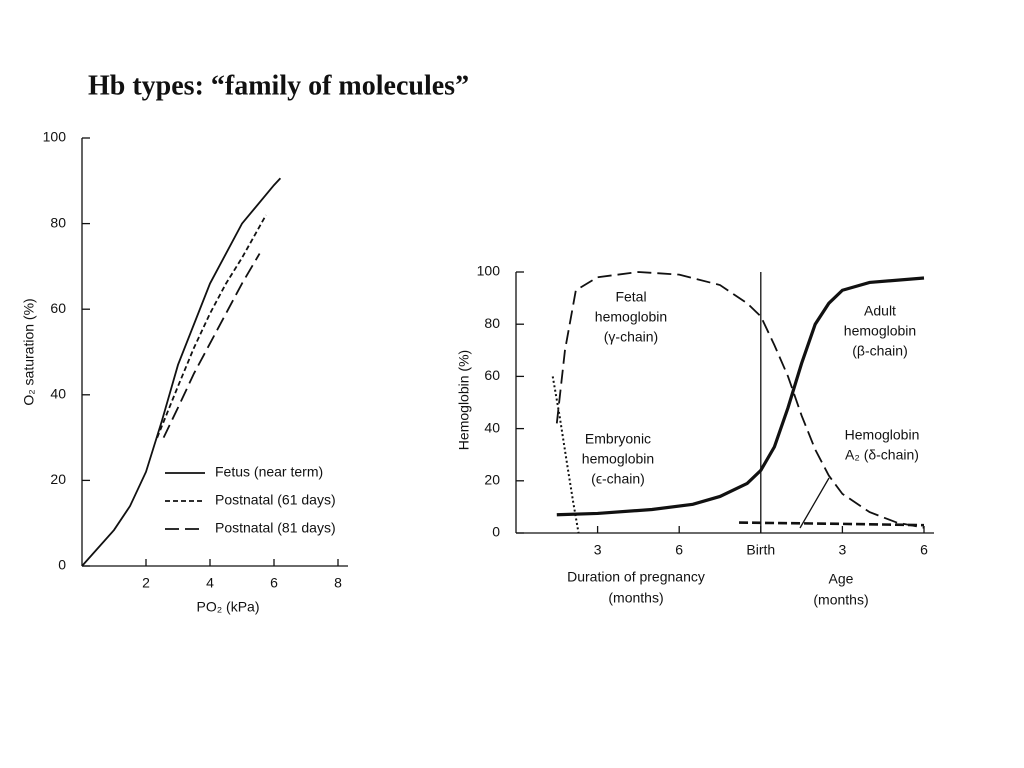 This screenshot has width=1024, height=768. I want to click on x-tick-label: 4, so click(210, 583).